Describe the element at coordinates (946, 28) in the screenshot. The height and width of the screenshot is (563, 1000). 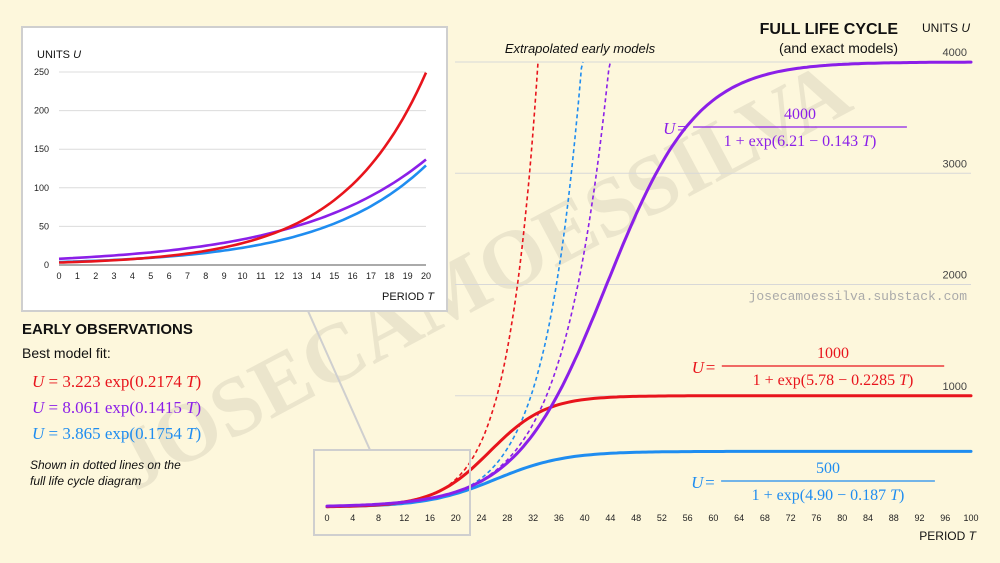
I see `main-y-axis-label: UNITS U` at that location.